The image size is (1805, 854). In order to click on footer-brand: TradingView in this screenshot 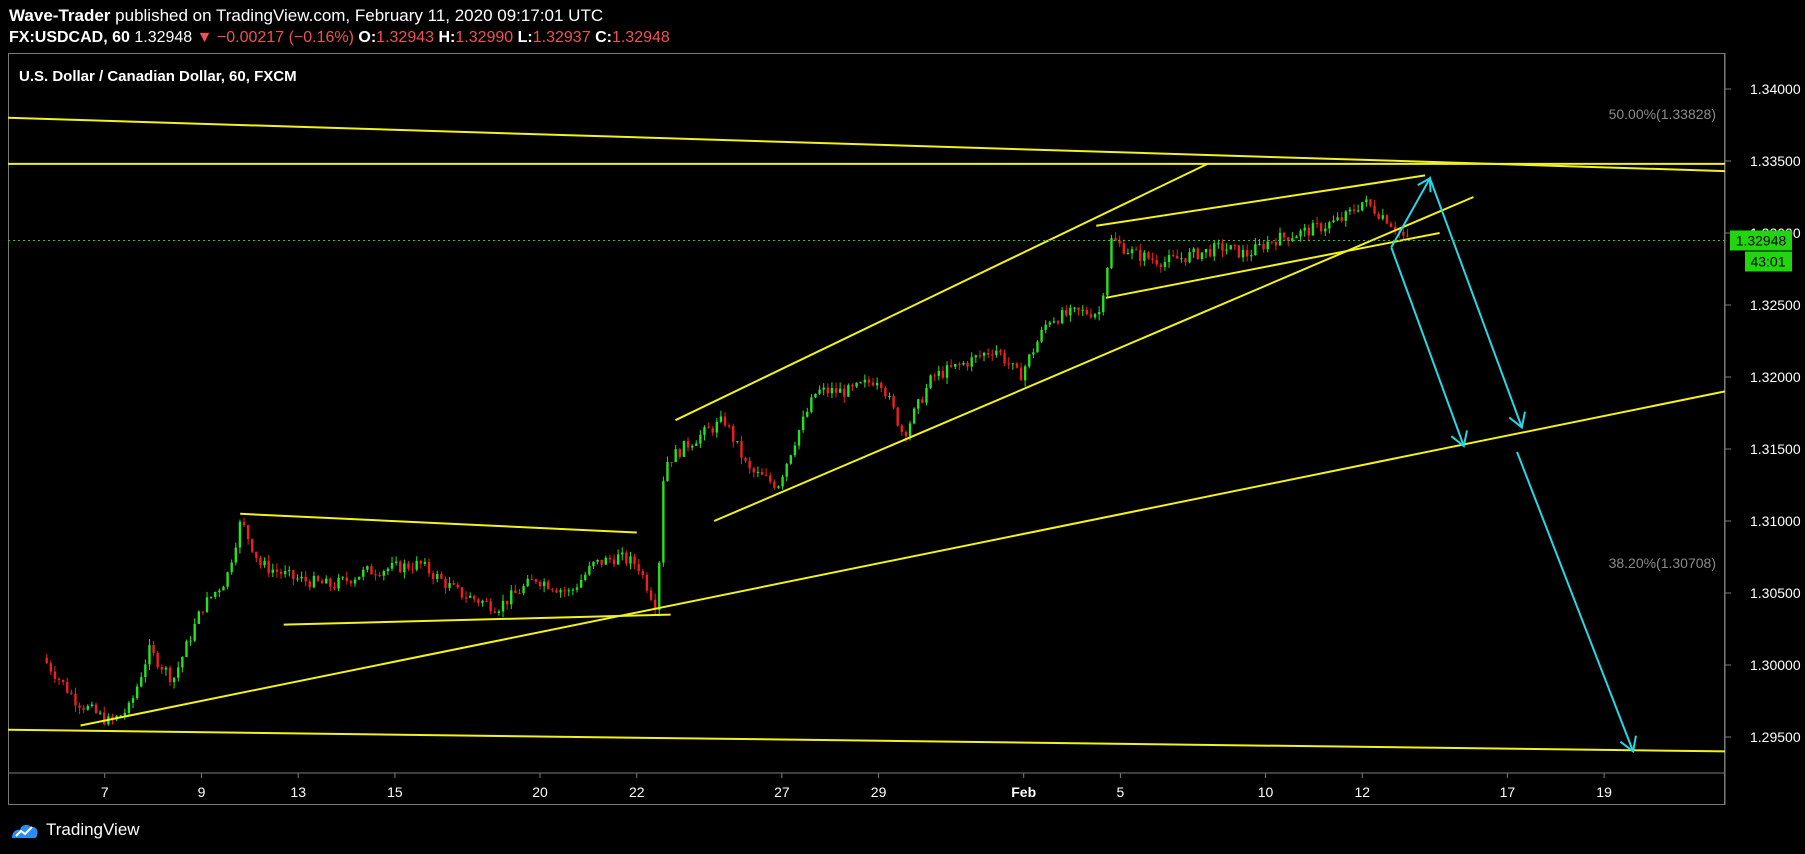, I will do `click(75, 830)`.